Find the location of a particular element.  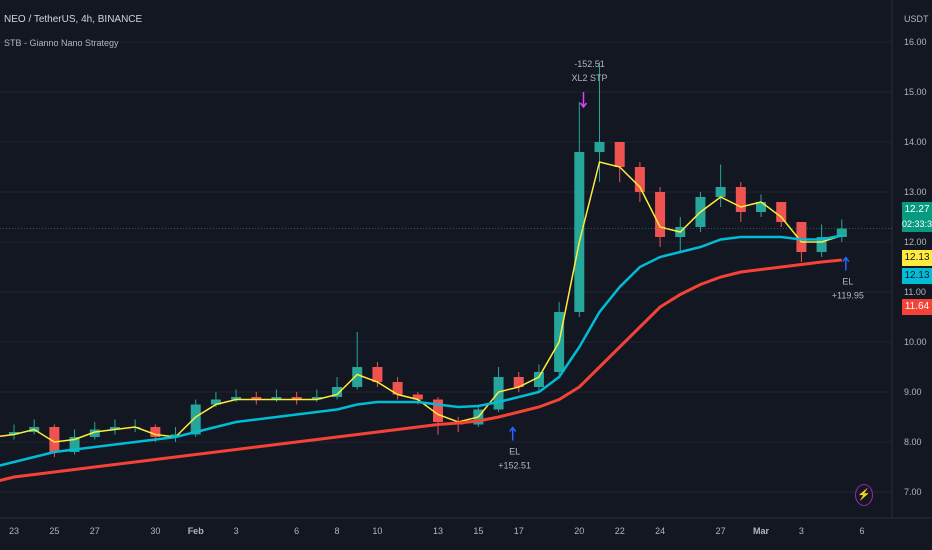

x-tick-label: 17 is located at coordinates (519, 531).